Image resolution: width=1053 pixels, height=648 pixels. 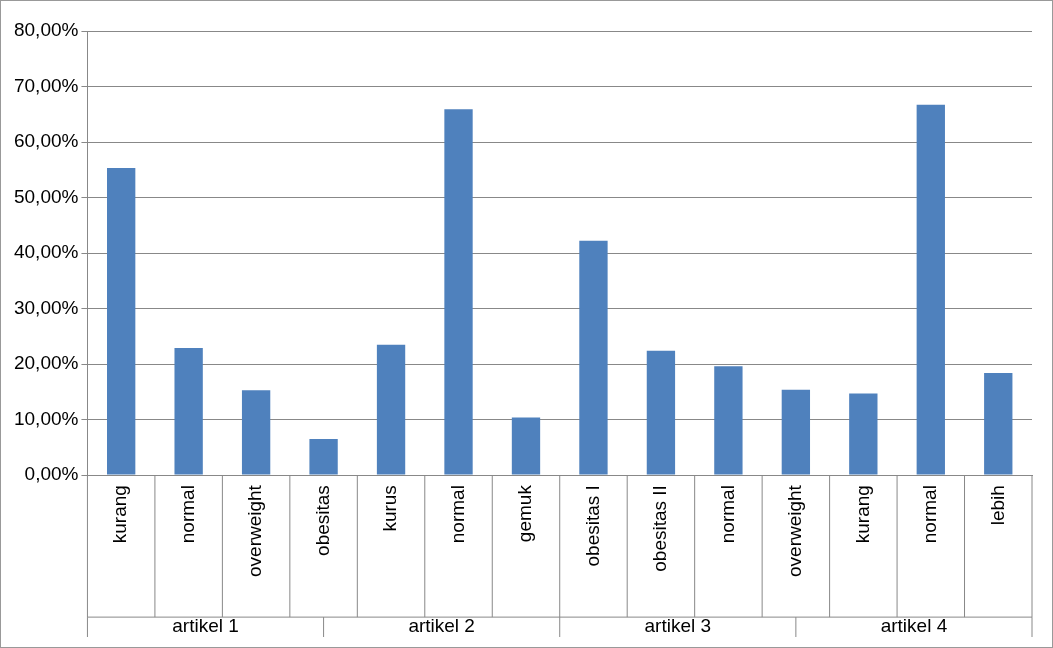 I want to click on y-tick-label: 40,00%, so click(x=46, y=252).